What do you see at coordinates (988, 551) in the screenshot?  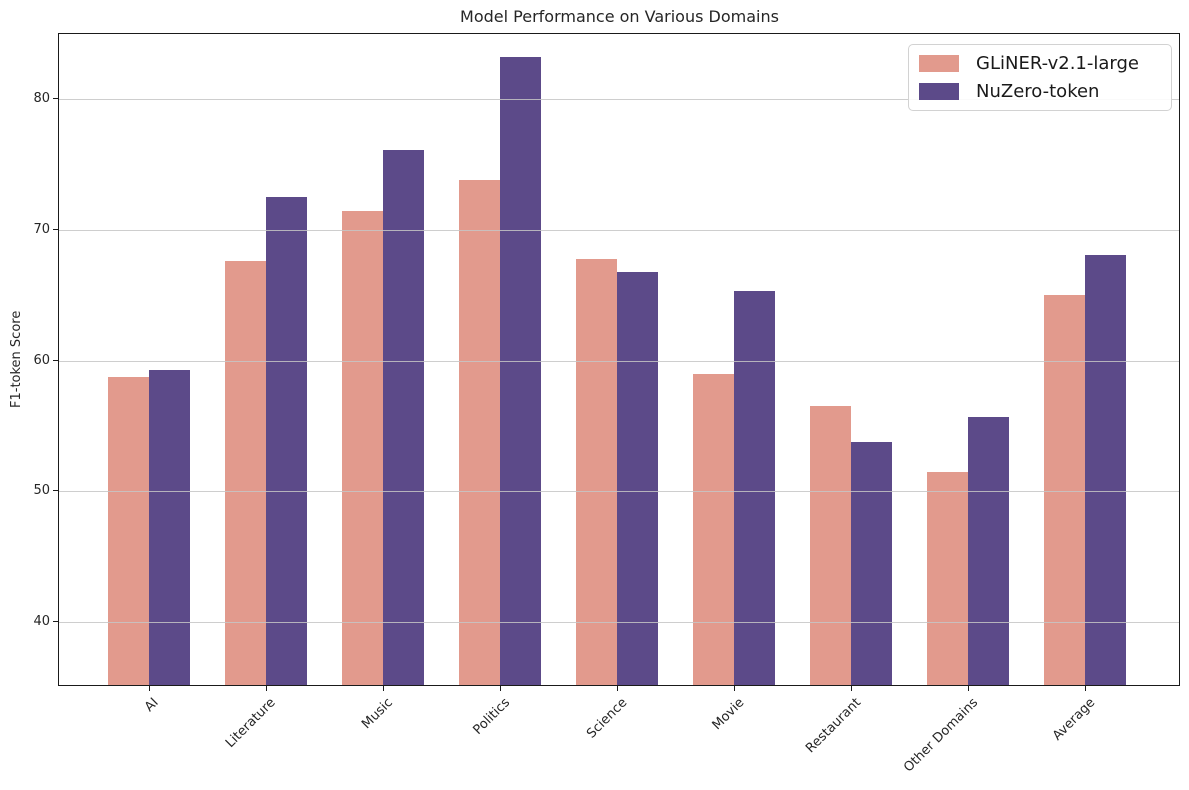 I see `bar-NuZero-token-Other Domains` at bounding box center [988, 551].